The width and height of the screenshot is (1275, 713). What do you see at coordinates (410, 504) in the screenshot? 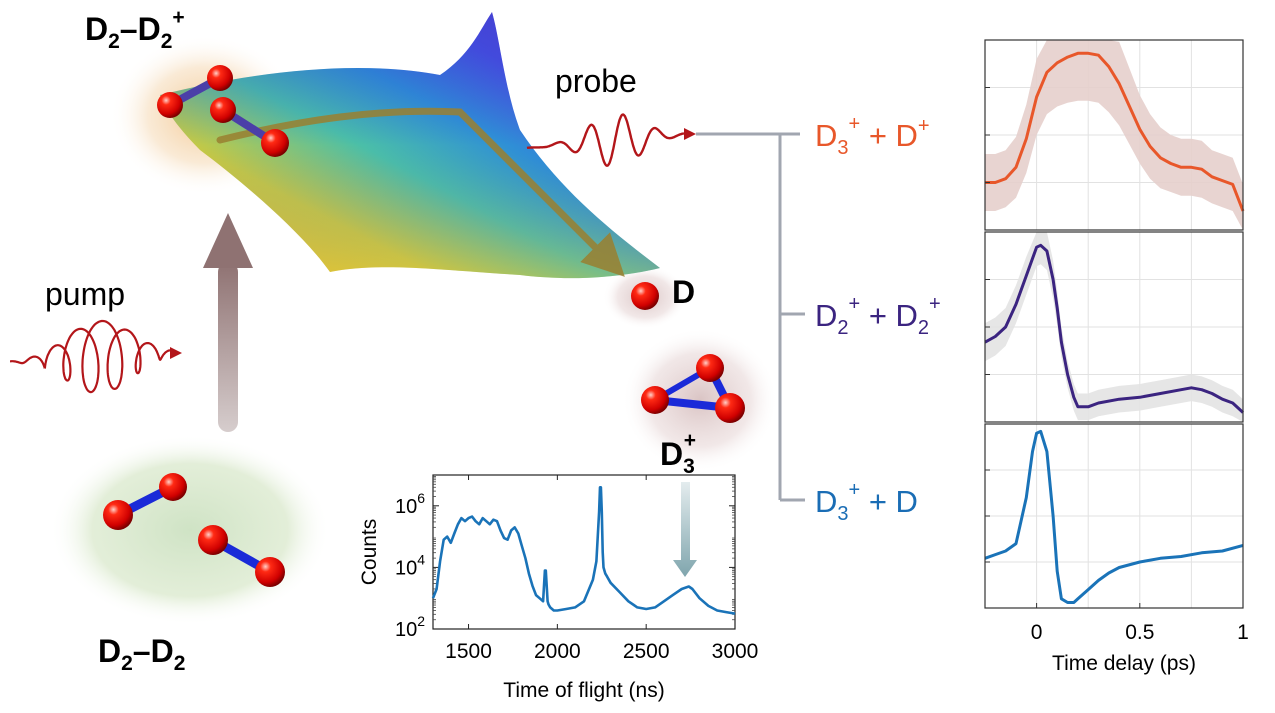
I see `tof-y-tick-label: 10⁶` at bounding box center [410, 504].